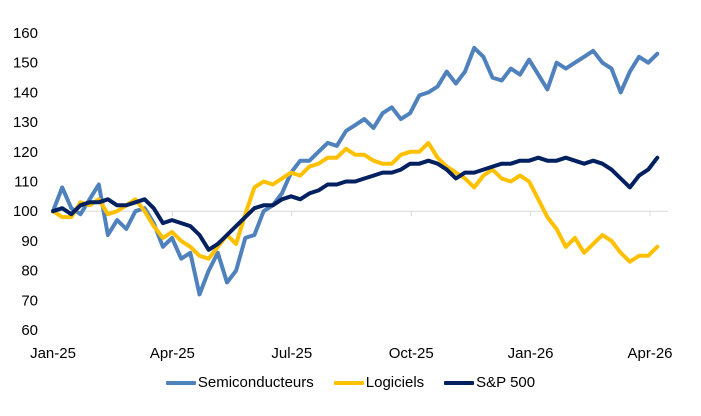 Image resolution: width=701 pixels, height=416 pixels. What do you see at coordinates (29, 271) in the screenshot?
I see `y-tick-label: 80` at bounding box center [29, 271].